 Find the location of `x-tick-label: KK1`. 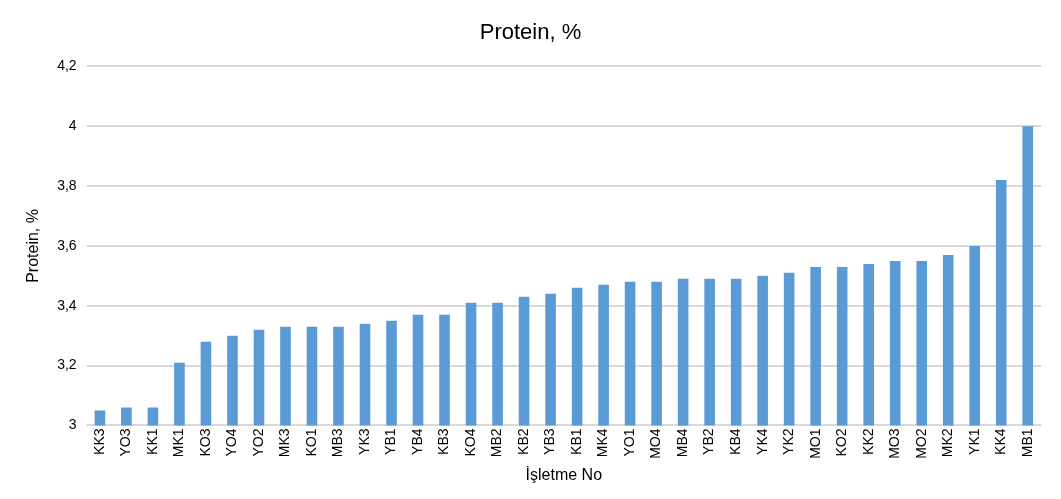

x-tick-label: KK1 is located at coordinates (151, 441).